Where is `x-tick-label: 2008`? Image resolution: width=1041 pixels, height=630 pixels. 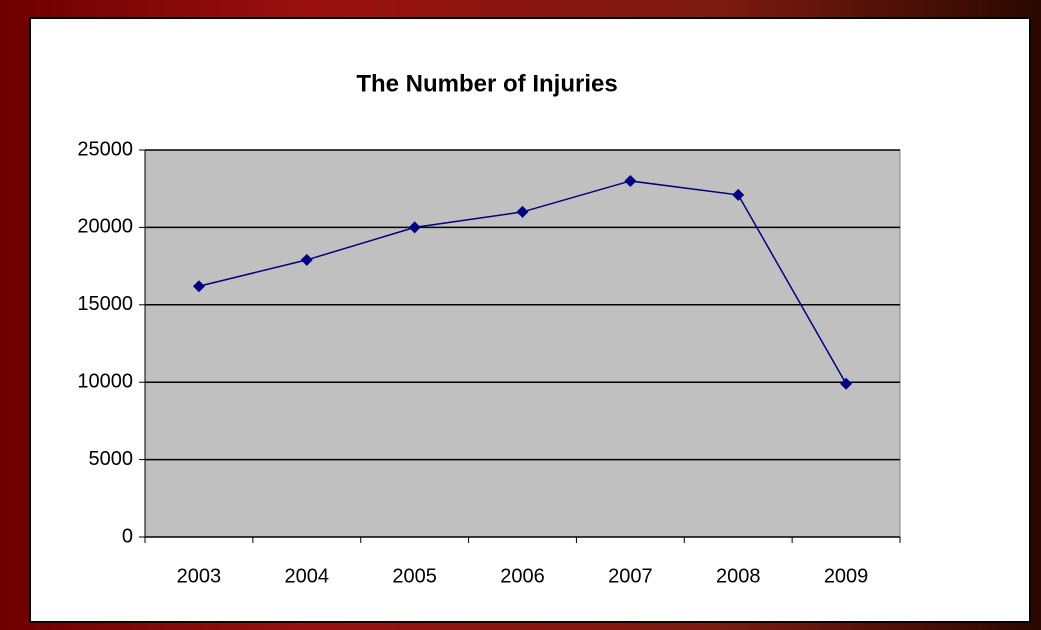
x-tick-label: 2008 is located at coordinates (738, 576).